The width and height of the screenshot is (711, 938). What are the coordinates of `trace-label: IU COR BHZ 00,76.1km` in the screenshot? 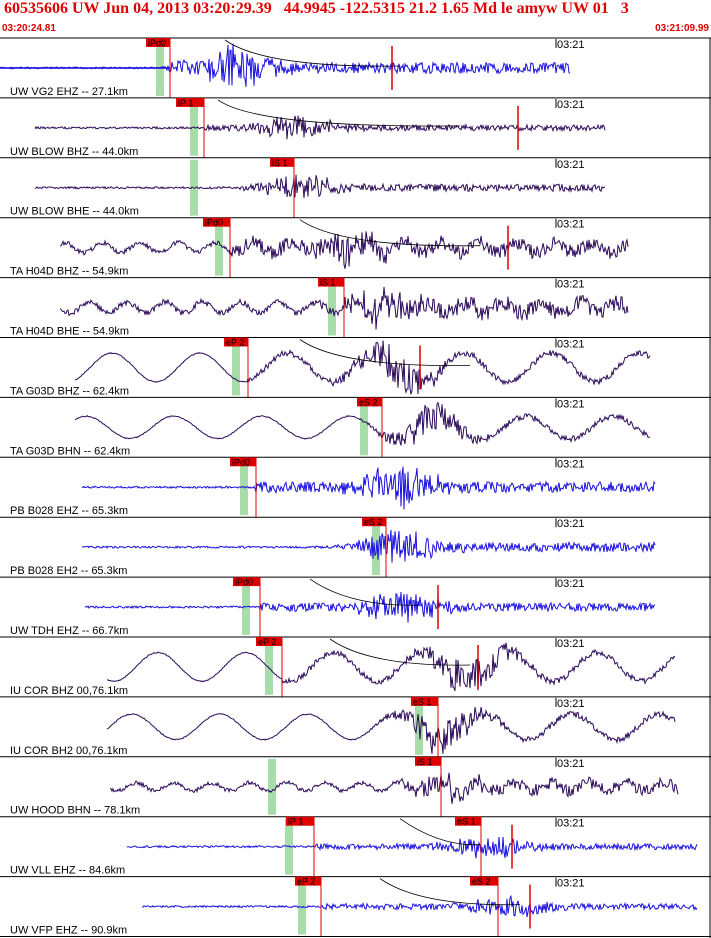 It's located at (69, 691).